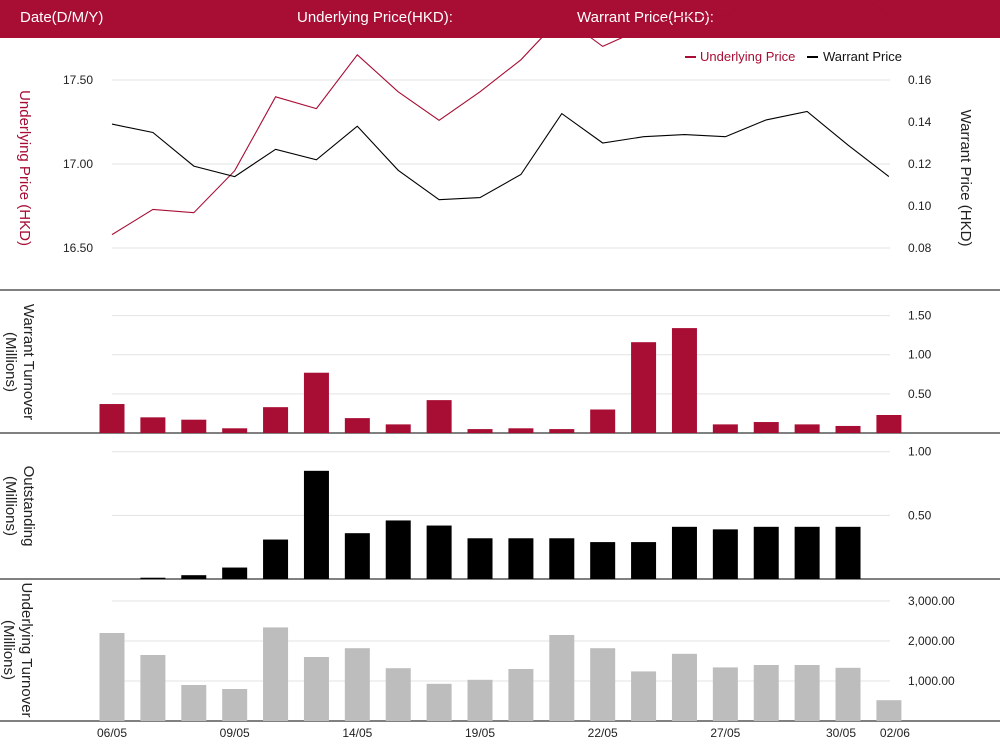 The height and width of the screenshot is (751, 1000). Describe the element at coordinates (10, 506) in the screenshot. I see `outstanding-axis-title-line2: (Millions)` at that location.